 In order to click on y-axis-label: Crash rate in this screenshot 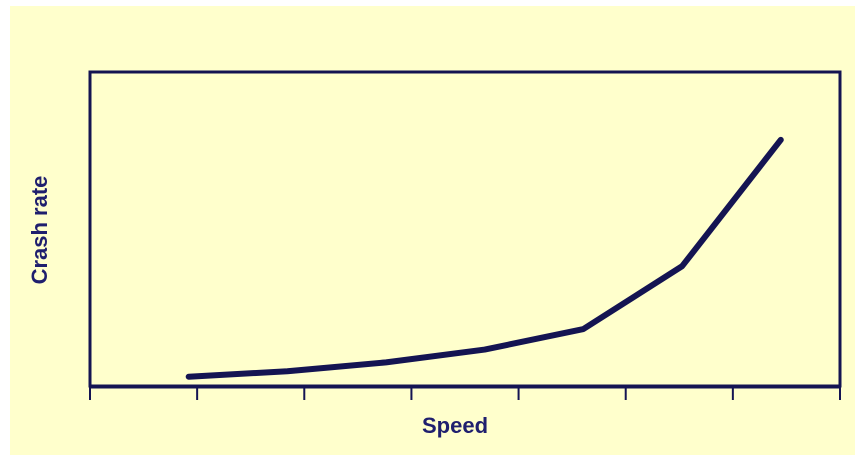, I will do `click(39, 230)`.